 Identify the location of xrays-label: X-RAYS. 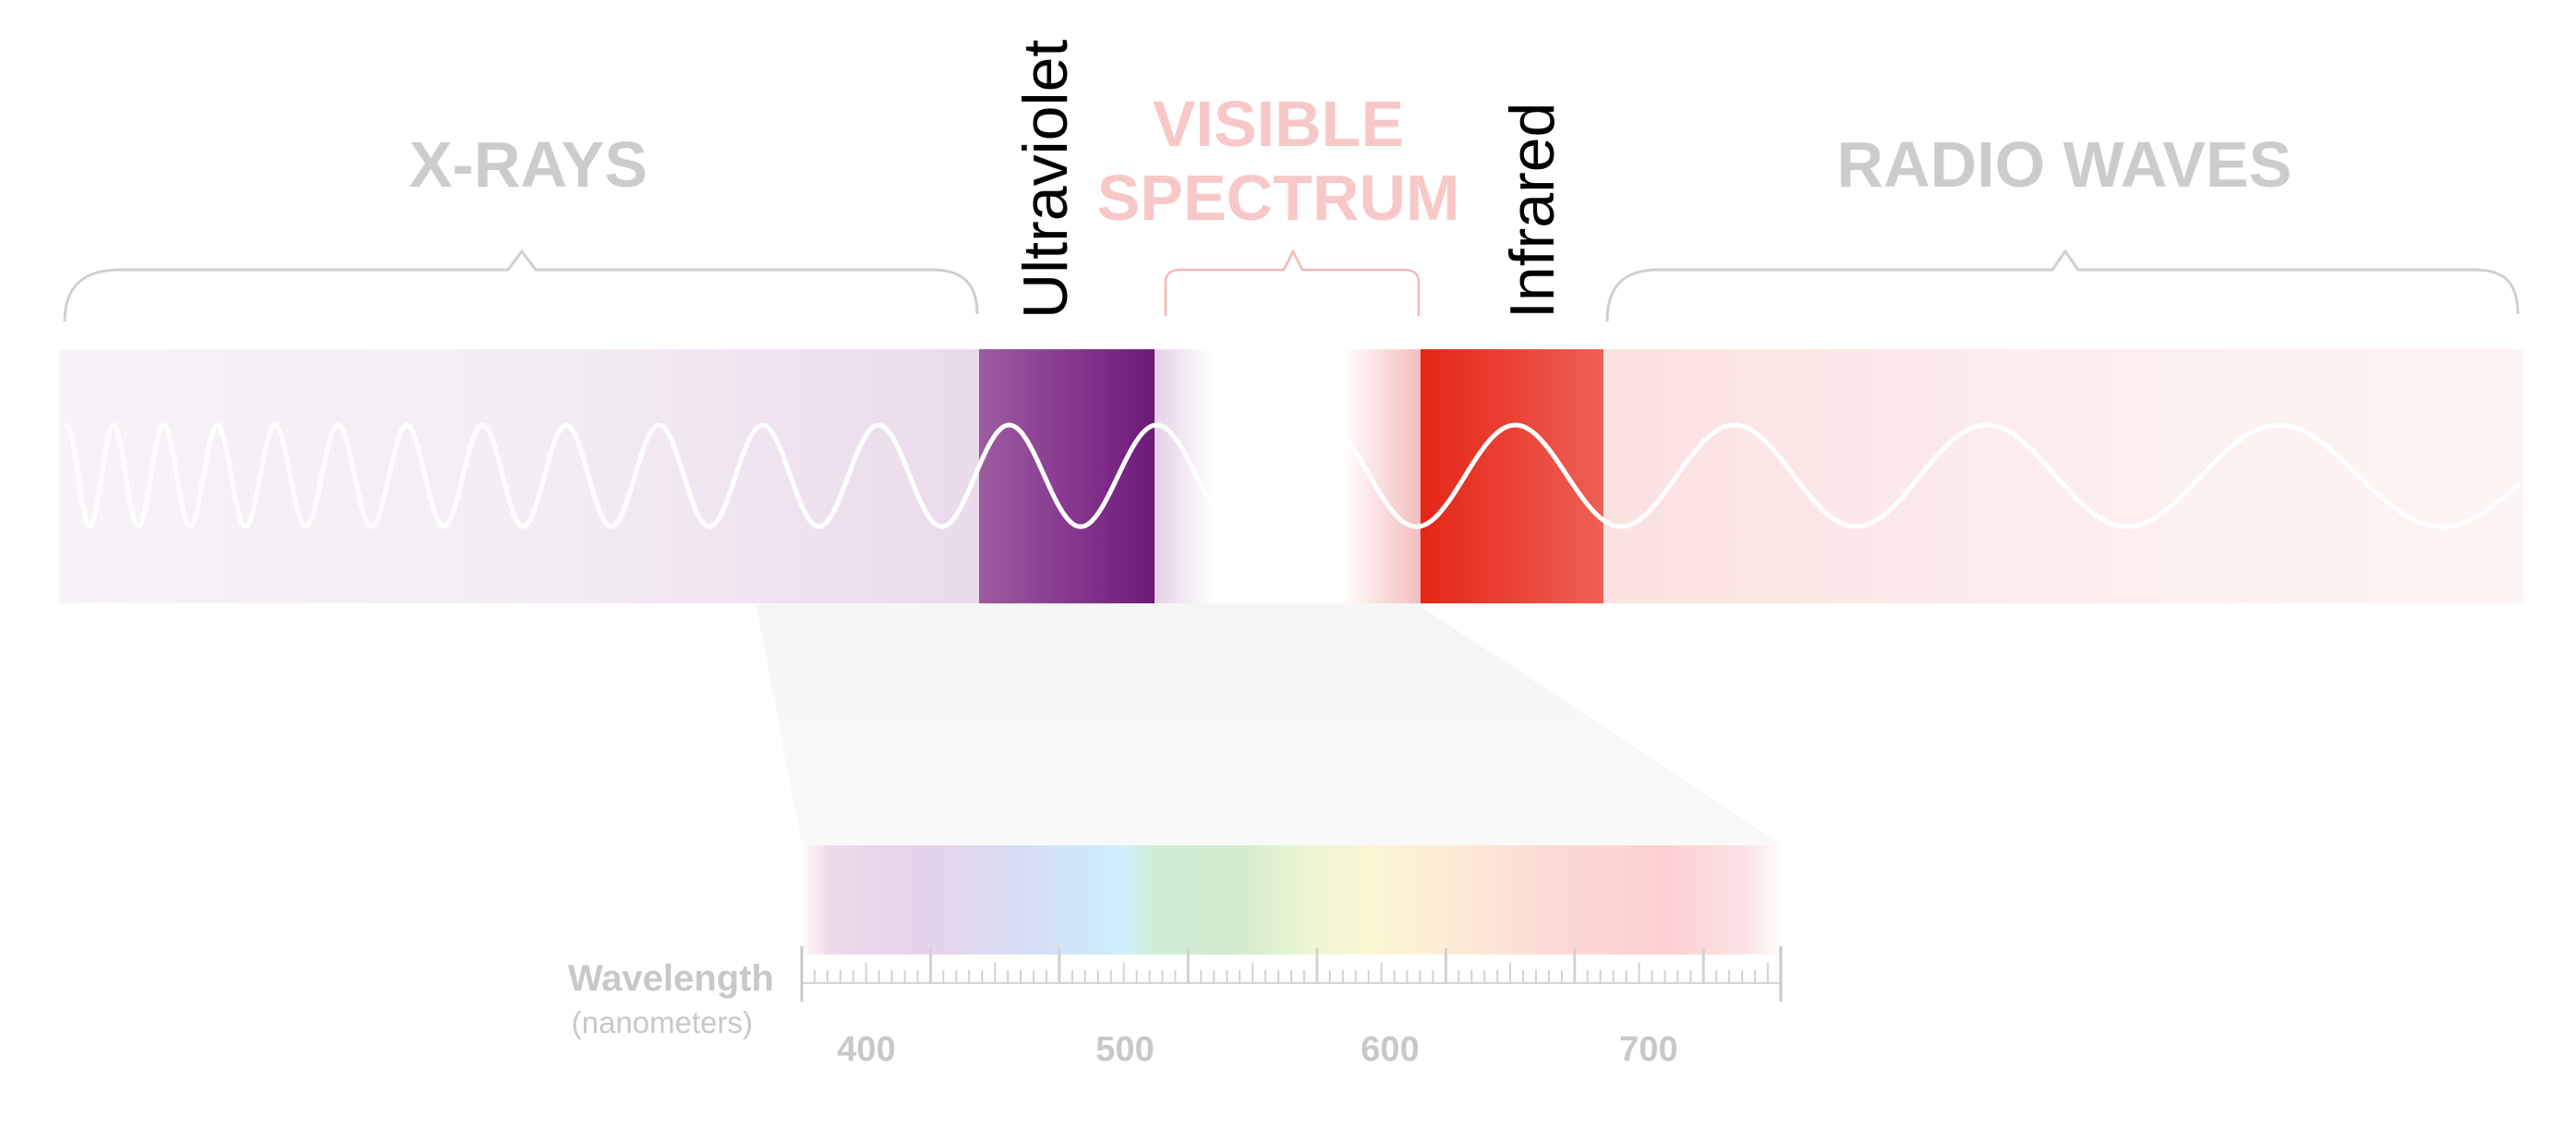
(528, 164).